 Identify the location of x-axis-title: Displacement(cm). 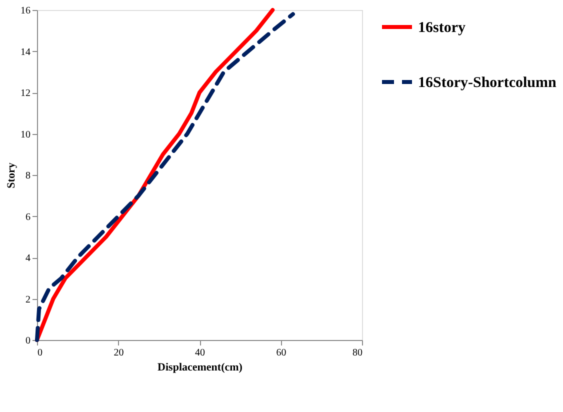
(200, 368).